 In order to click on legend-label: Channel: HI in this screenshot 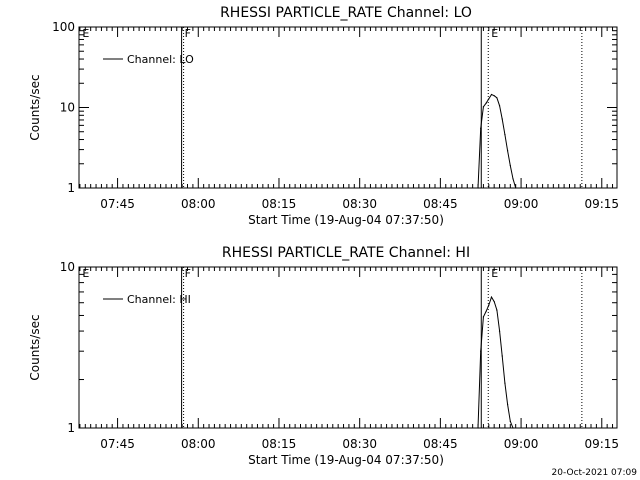, I will do `click(159, 299)`.